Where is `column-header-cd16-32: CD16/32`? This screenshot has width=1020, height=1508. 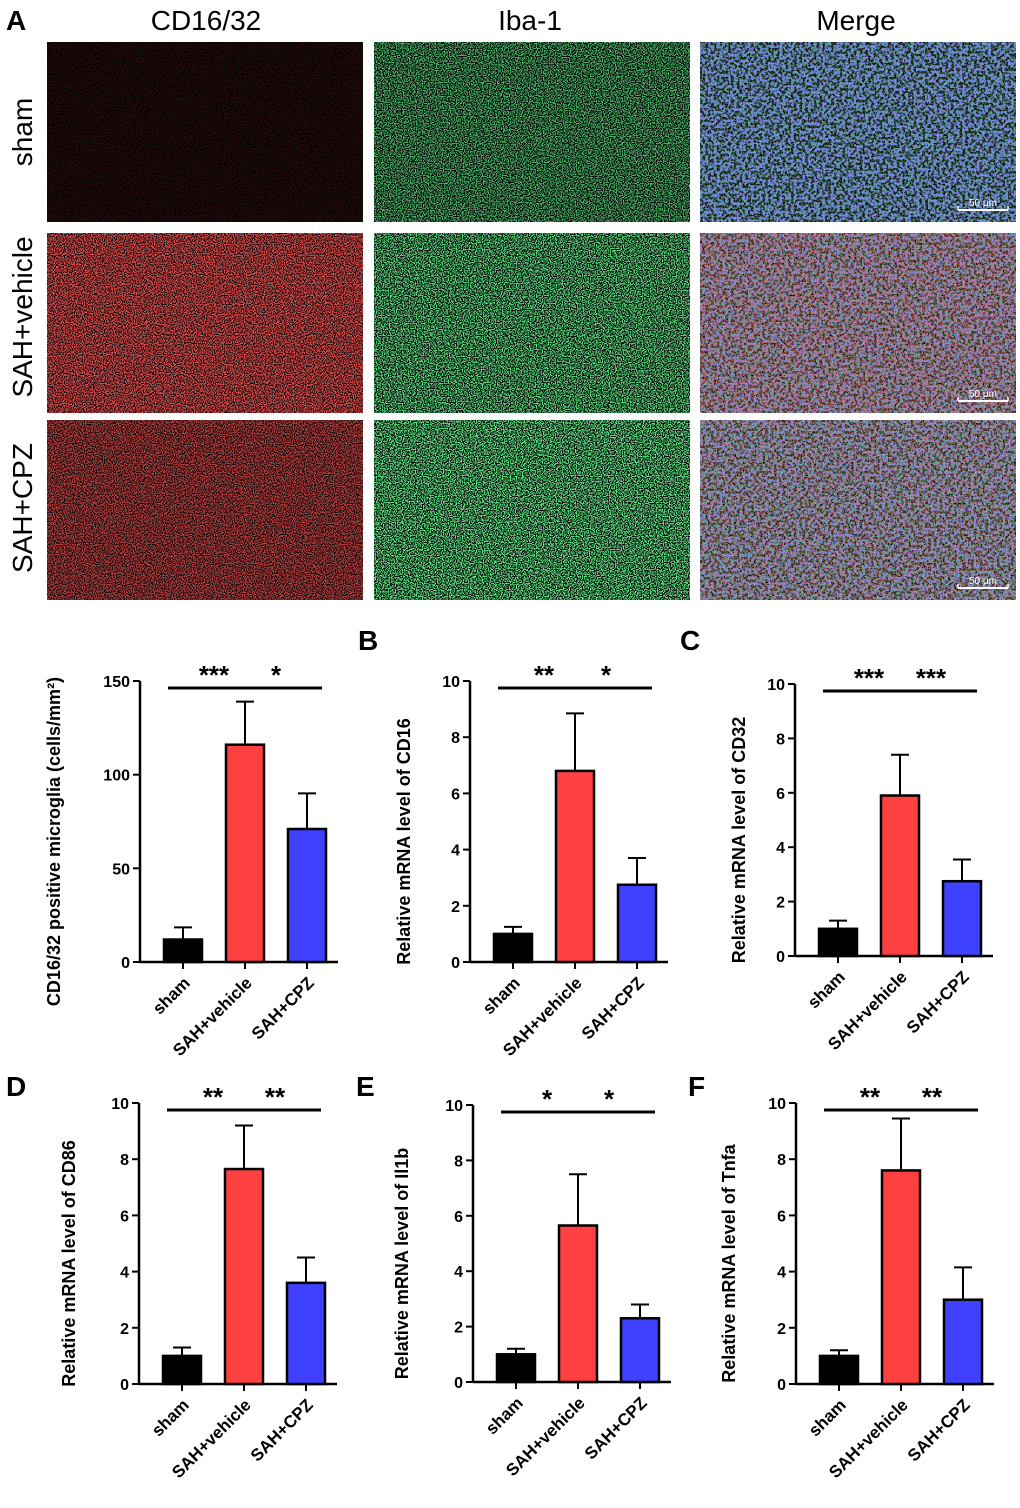
column-header-cd16-32: CD16/32 is located at coordinates (206, 20).